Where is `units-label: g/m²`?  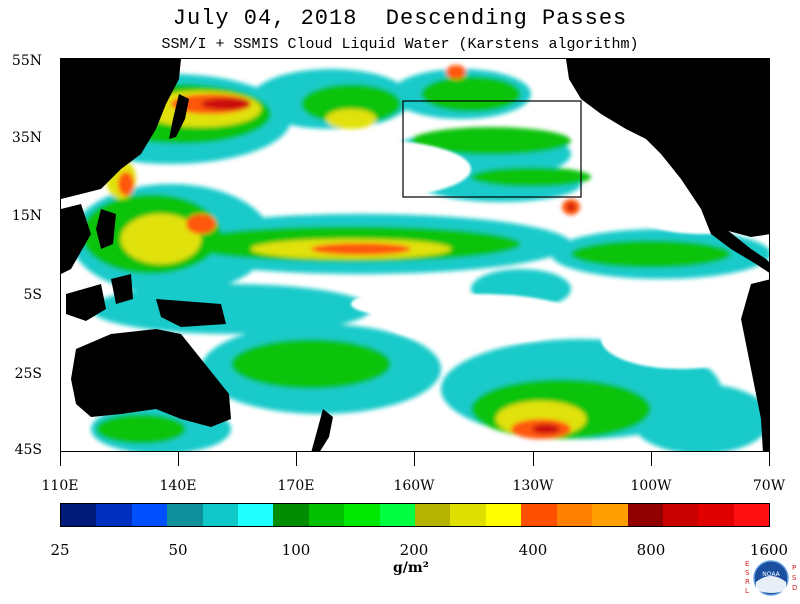 units-label: g/m² is located at coordinates (411, 568).